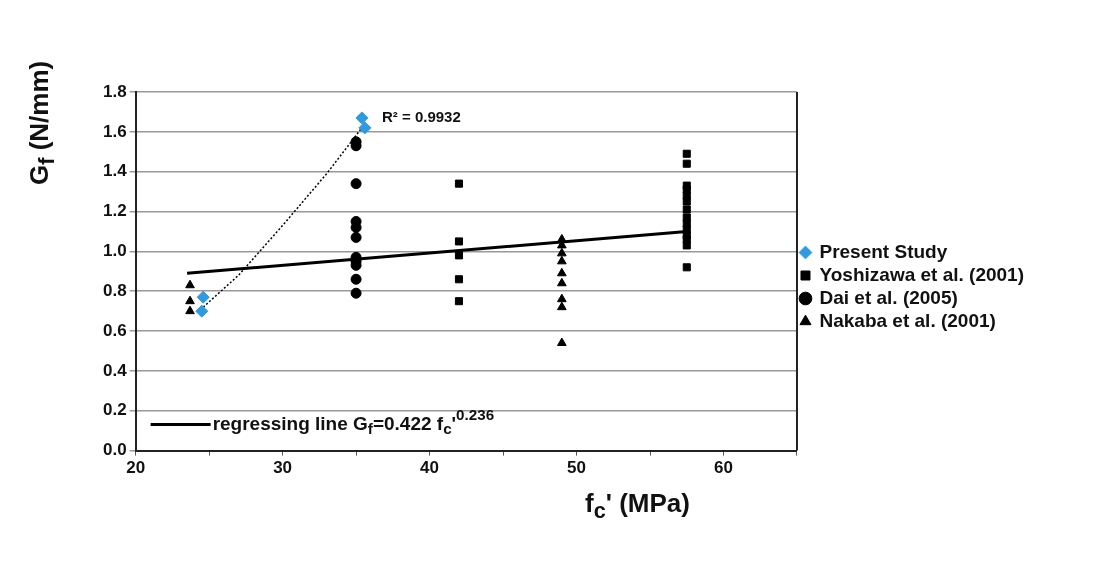 The image size is (1094, 565). I want to click on y-tick-label: 1.8, so click(114, 91).